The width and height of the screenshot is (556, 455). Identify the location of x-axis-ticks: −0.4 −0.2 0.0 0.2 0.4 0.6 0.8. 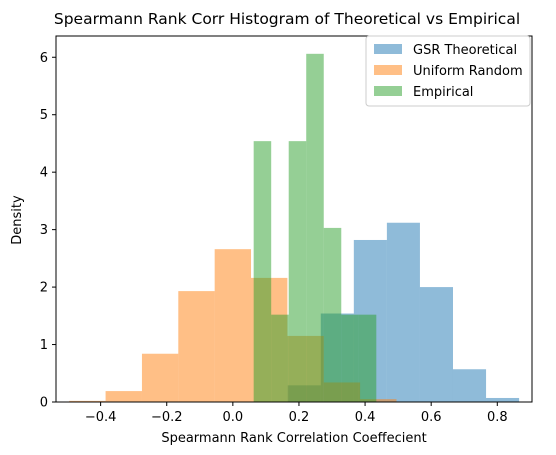
(296, 413).